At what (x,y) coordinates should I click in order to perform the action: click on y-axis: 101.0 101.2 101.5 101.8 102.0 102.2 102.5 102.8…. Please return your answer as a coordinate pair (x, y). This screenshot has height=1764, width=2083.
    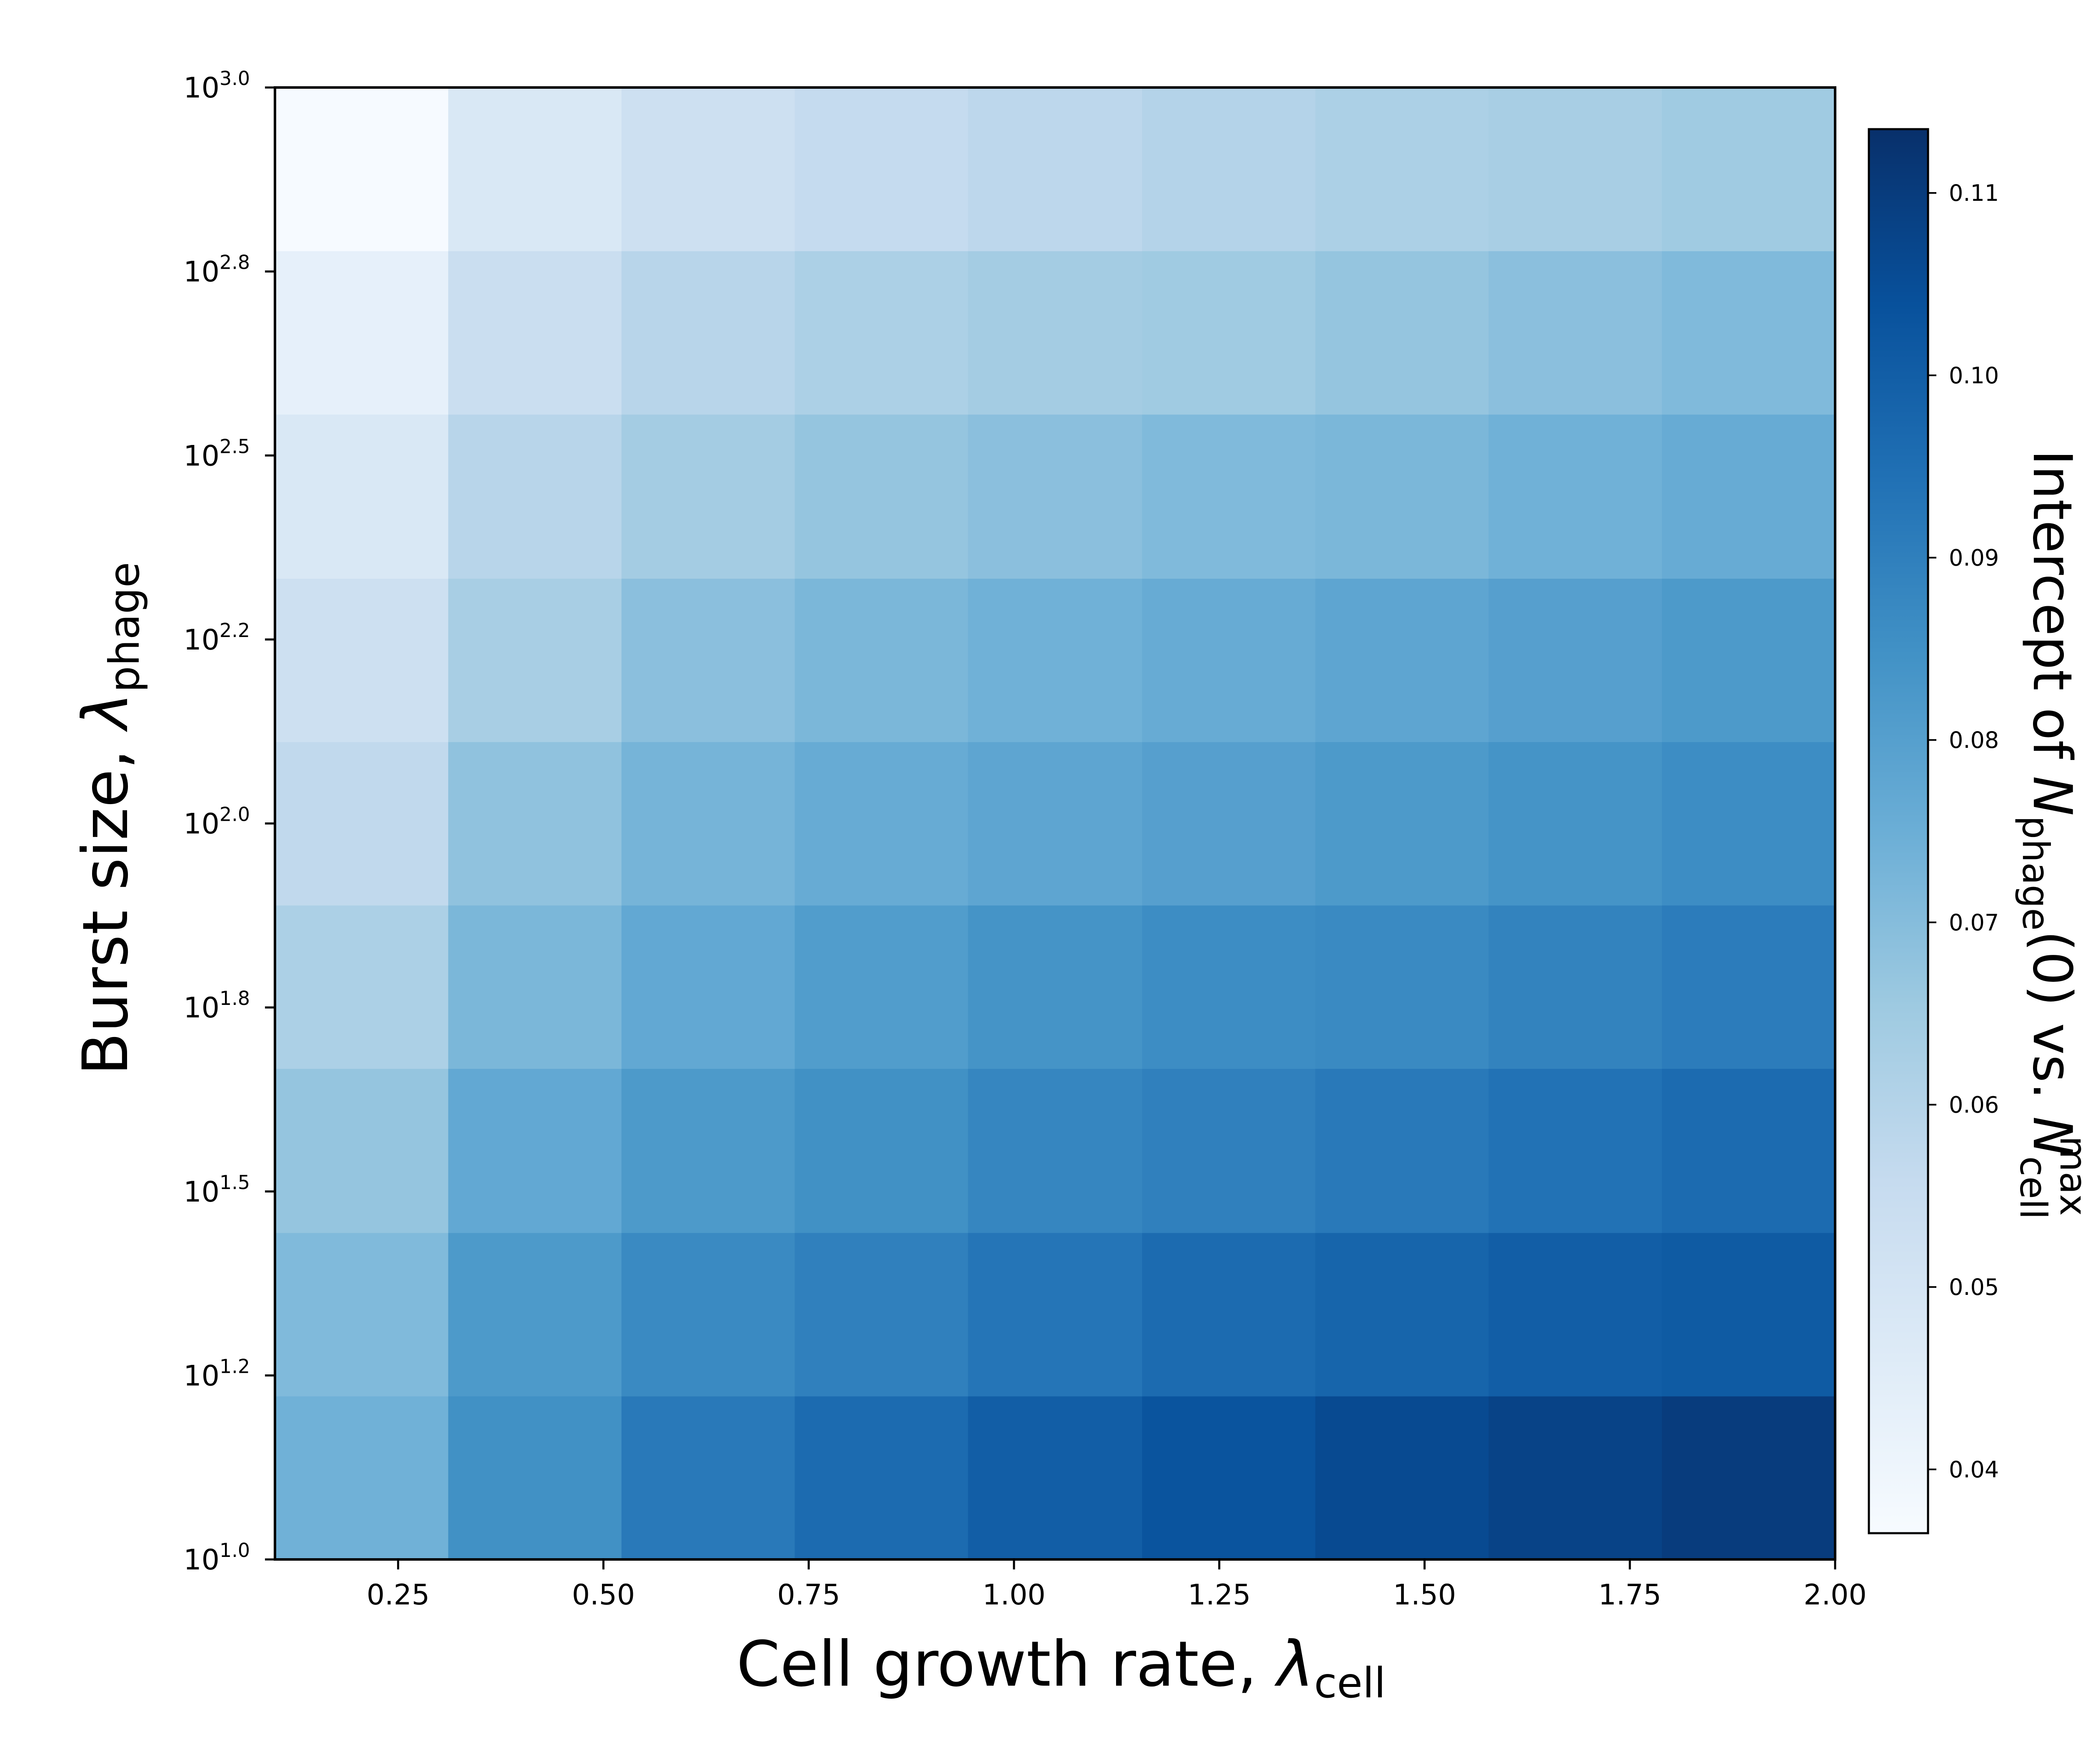
    Looking at the image, I should click on (229, 822).